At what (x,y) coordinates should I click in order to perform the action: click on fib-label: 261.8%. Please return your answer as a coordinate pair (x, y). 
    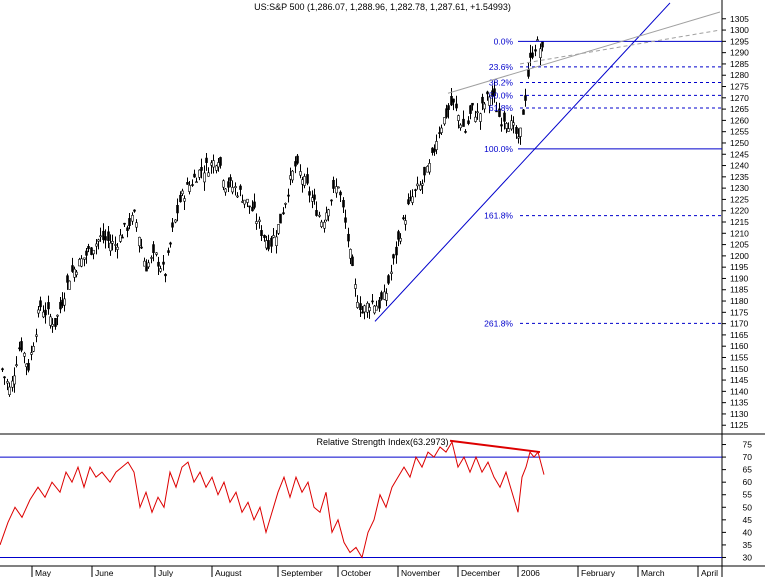
    Looking at the image, I should click on (498, 323).